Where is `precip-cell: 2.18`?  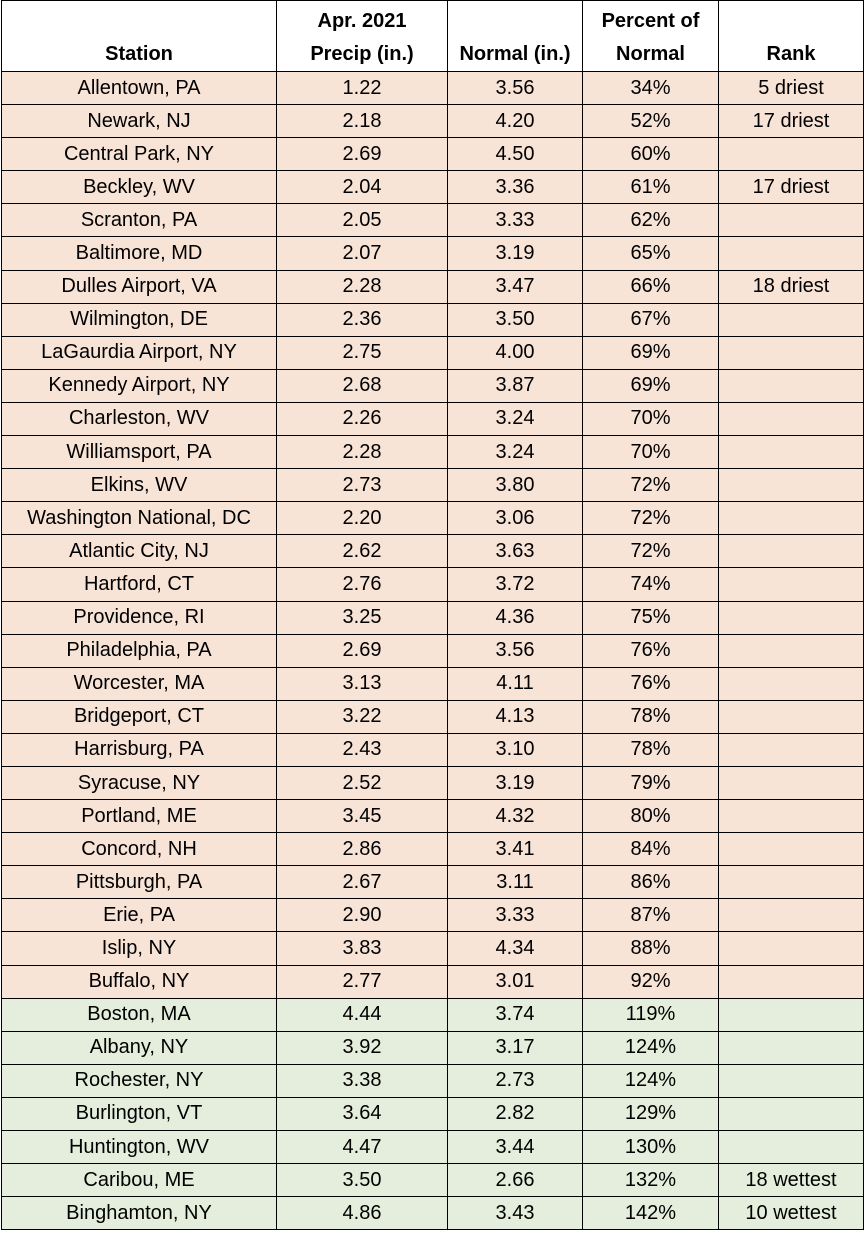 precip-cell: 2.18 is located at coordinates (362, 121).